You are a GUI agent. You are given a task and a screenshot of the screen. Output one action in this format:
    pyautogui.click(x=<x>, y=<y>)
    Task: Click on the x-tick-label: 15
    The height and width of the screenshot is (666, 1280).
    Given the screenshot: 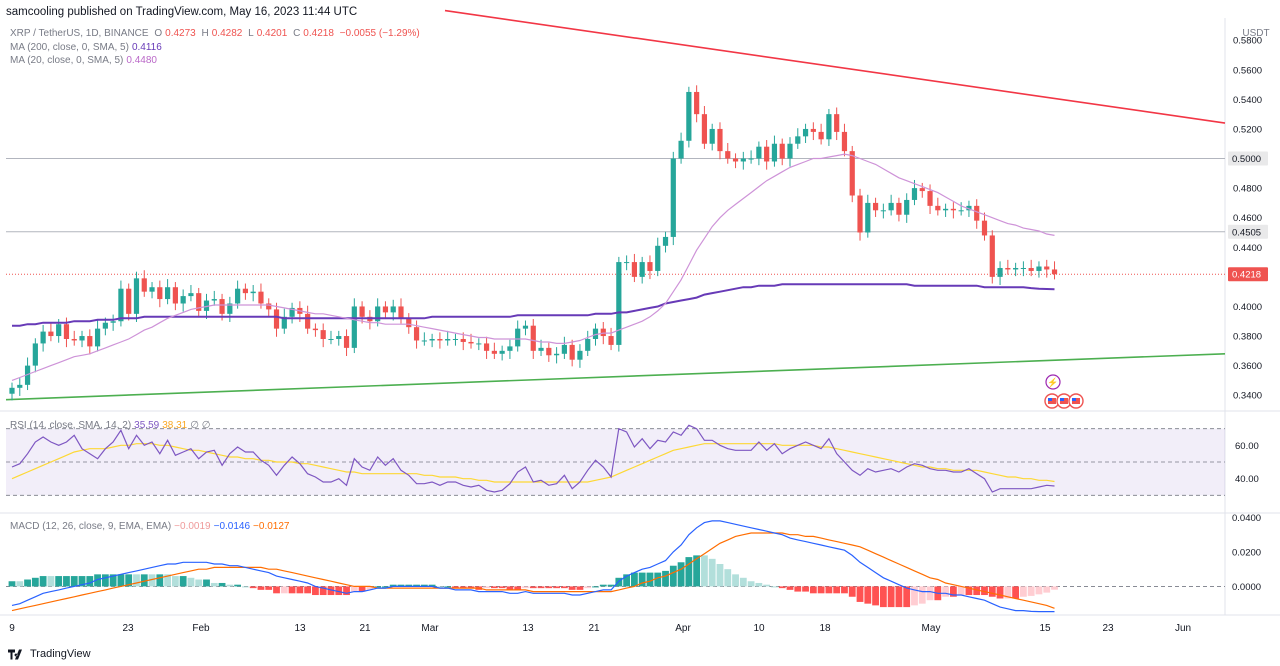 What is the action you would take?
    pyautogui.click(x=1045, y=628)
    